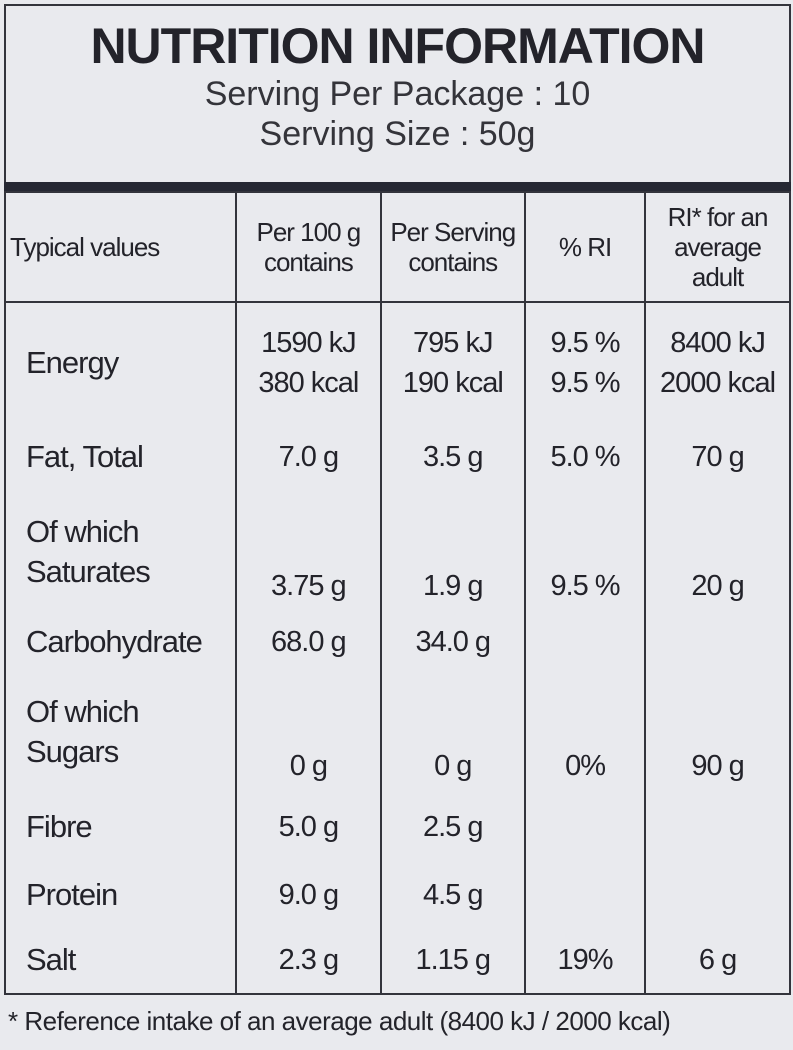 Image resolution: width=793 pixels, height=1050 pixels. Describe the element at coordinates (397, 186) in the screenshot. I see `divider` at that location.